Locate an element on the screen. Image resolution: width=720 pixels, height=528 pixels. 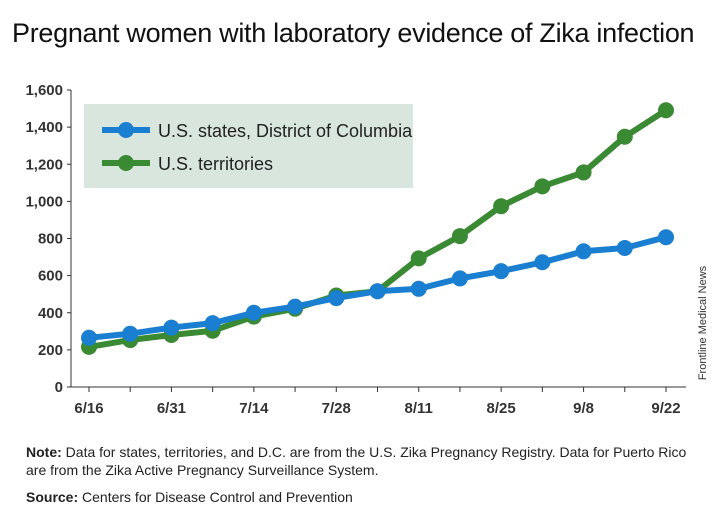
legend-swatch-marker-blue is located at coordinates (126, 130).